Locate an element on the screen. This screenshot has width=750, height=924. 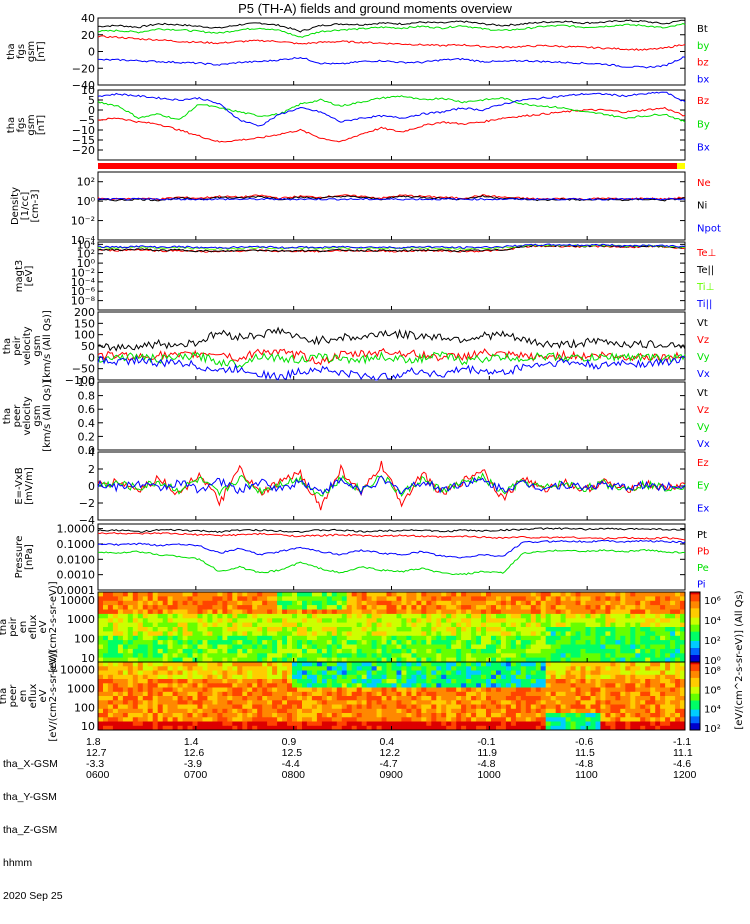
b-gse-panel-ytick-label: −5 is located at coordinates (87, 120).